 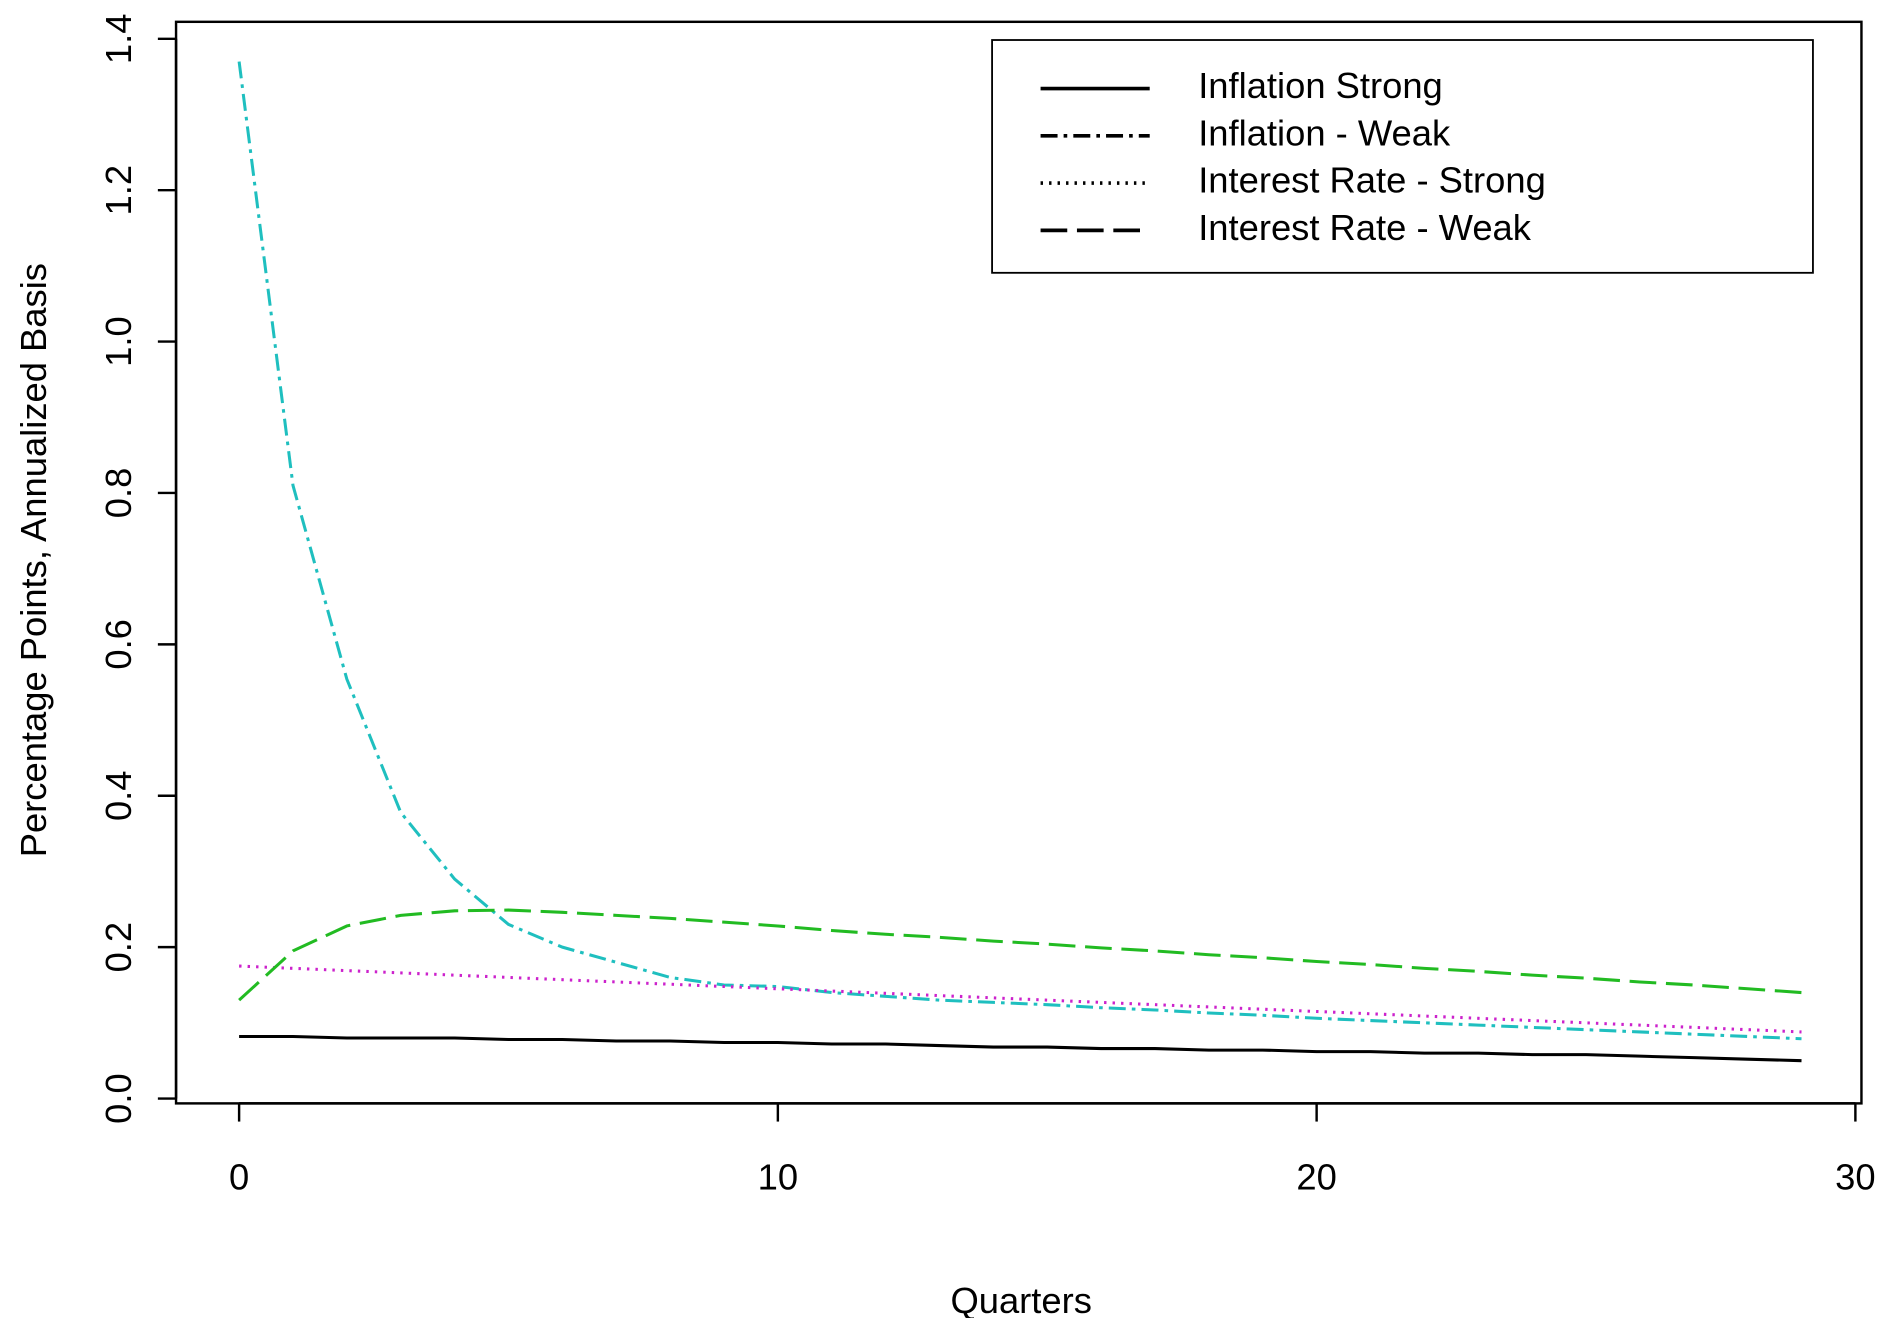 What do you see at coordinates (239, 1176) in the screenshot?
I see `x-tick-label: 0` at bounding box center [239, 1176].